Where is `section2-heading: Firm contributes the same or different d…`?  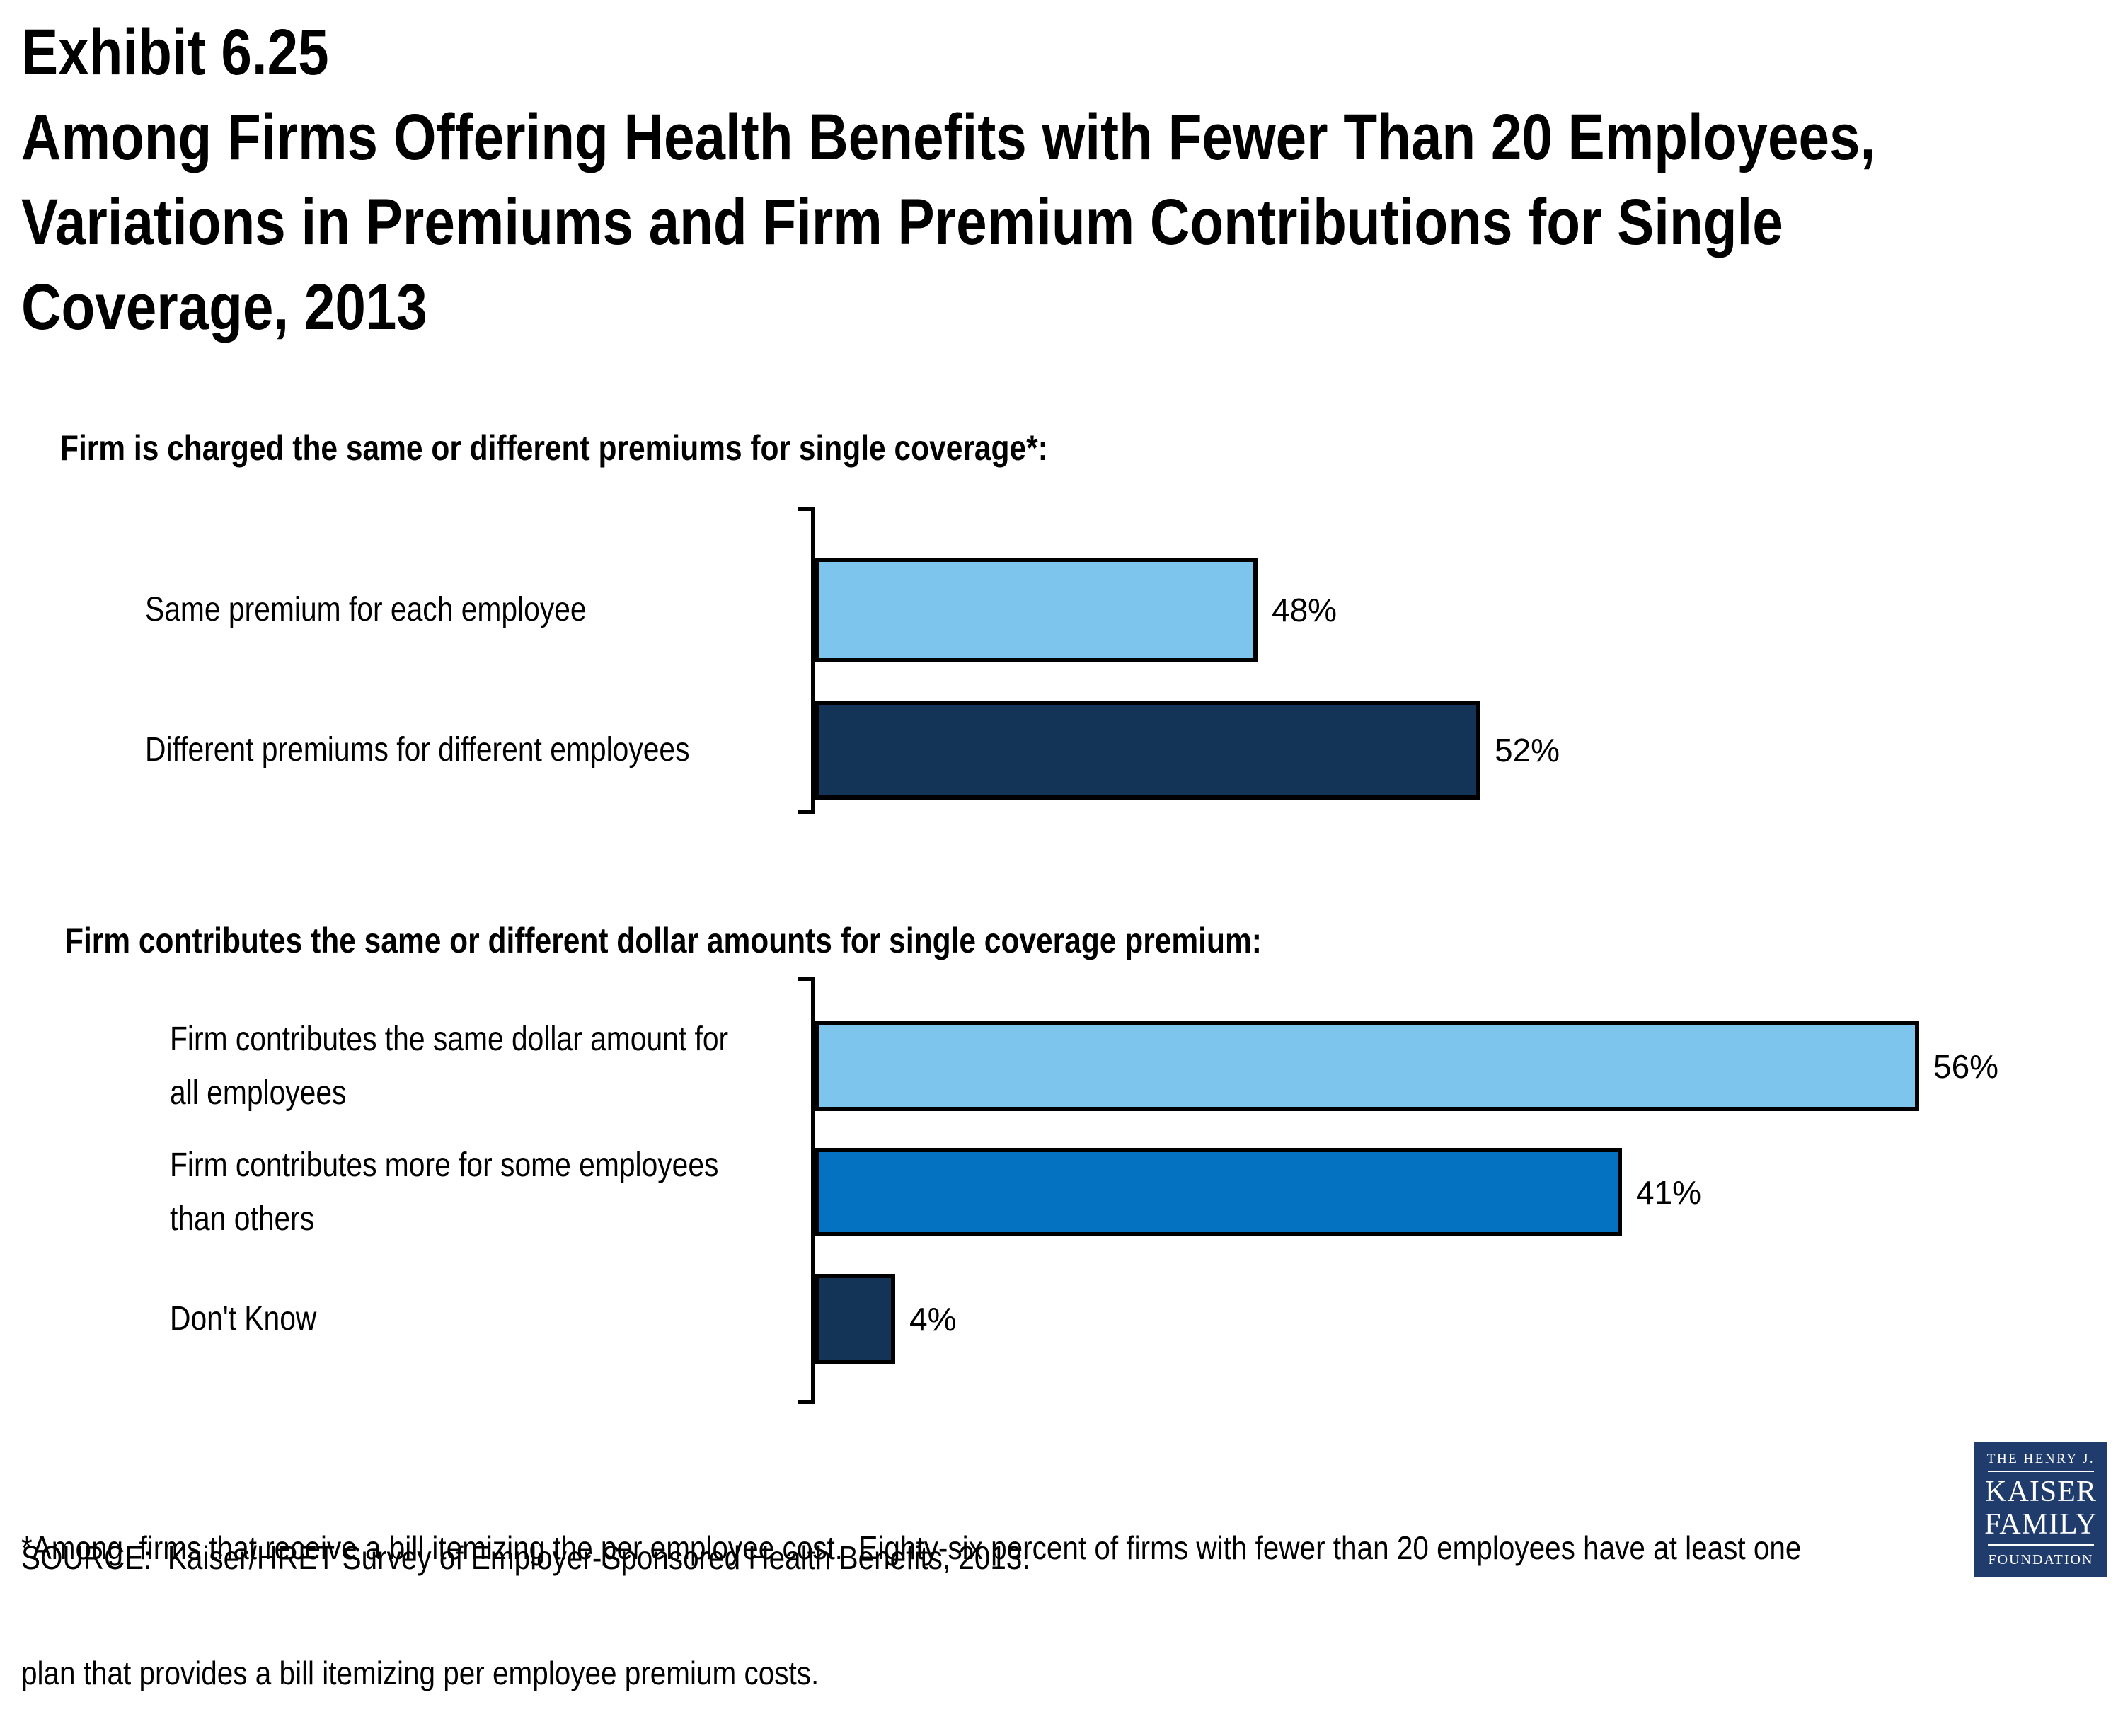
section2-heading: Firm contributes the same or different d… is located at coordinates (663, 940).